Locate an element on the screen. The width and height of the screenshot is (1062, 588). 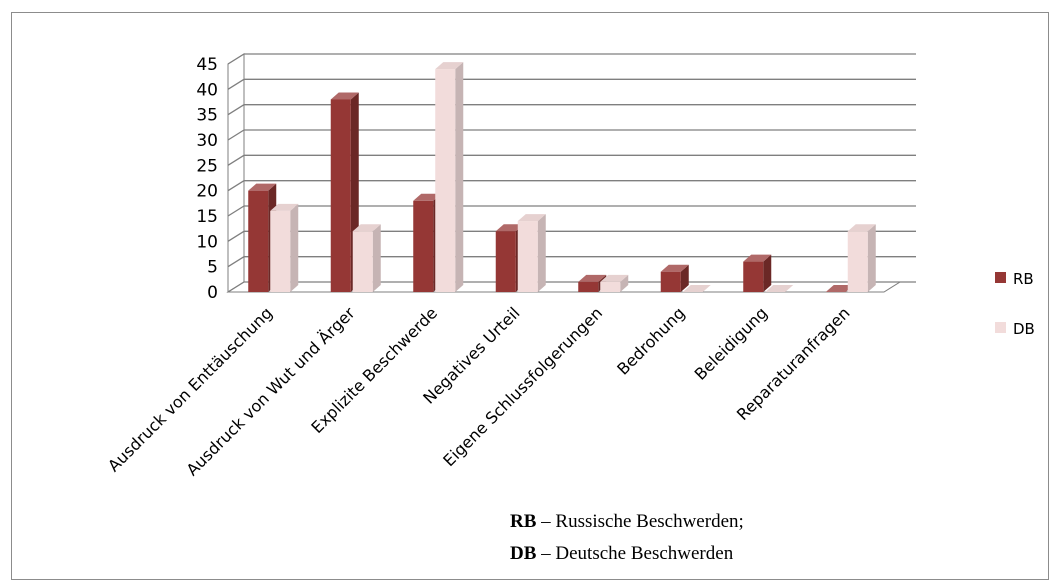
side-wall is located at coordinates (236, 173).